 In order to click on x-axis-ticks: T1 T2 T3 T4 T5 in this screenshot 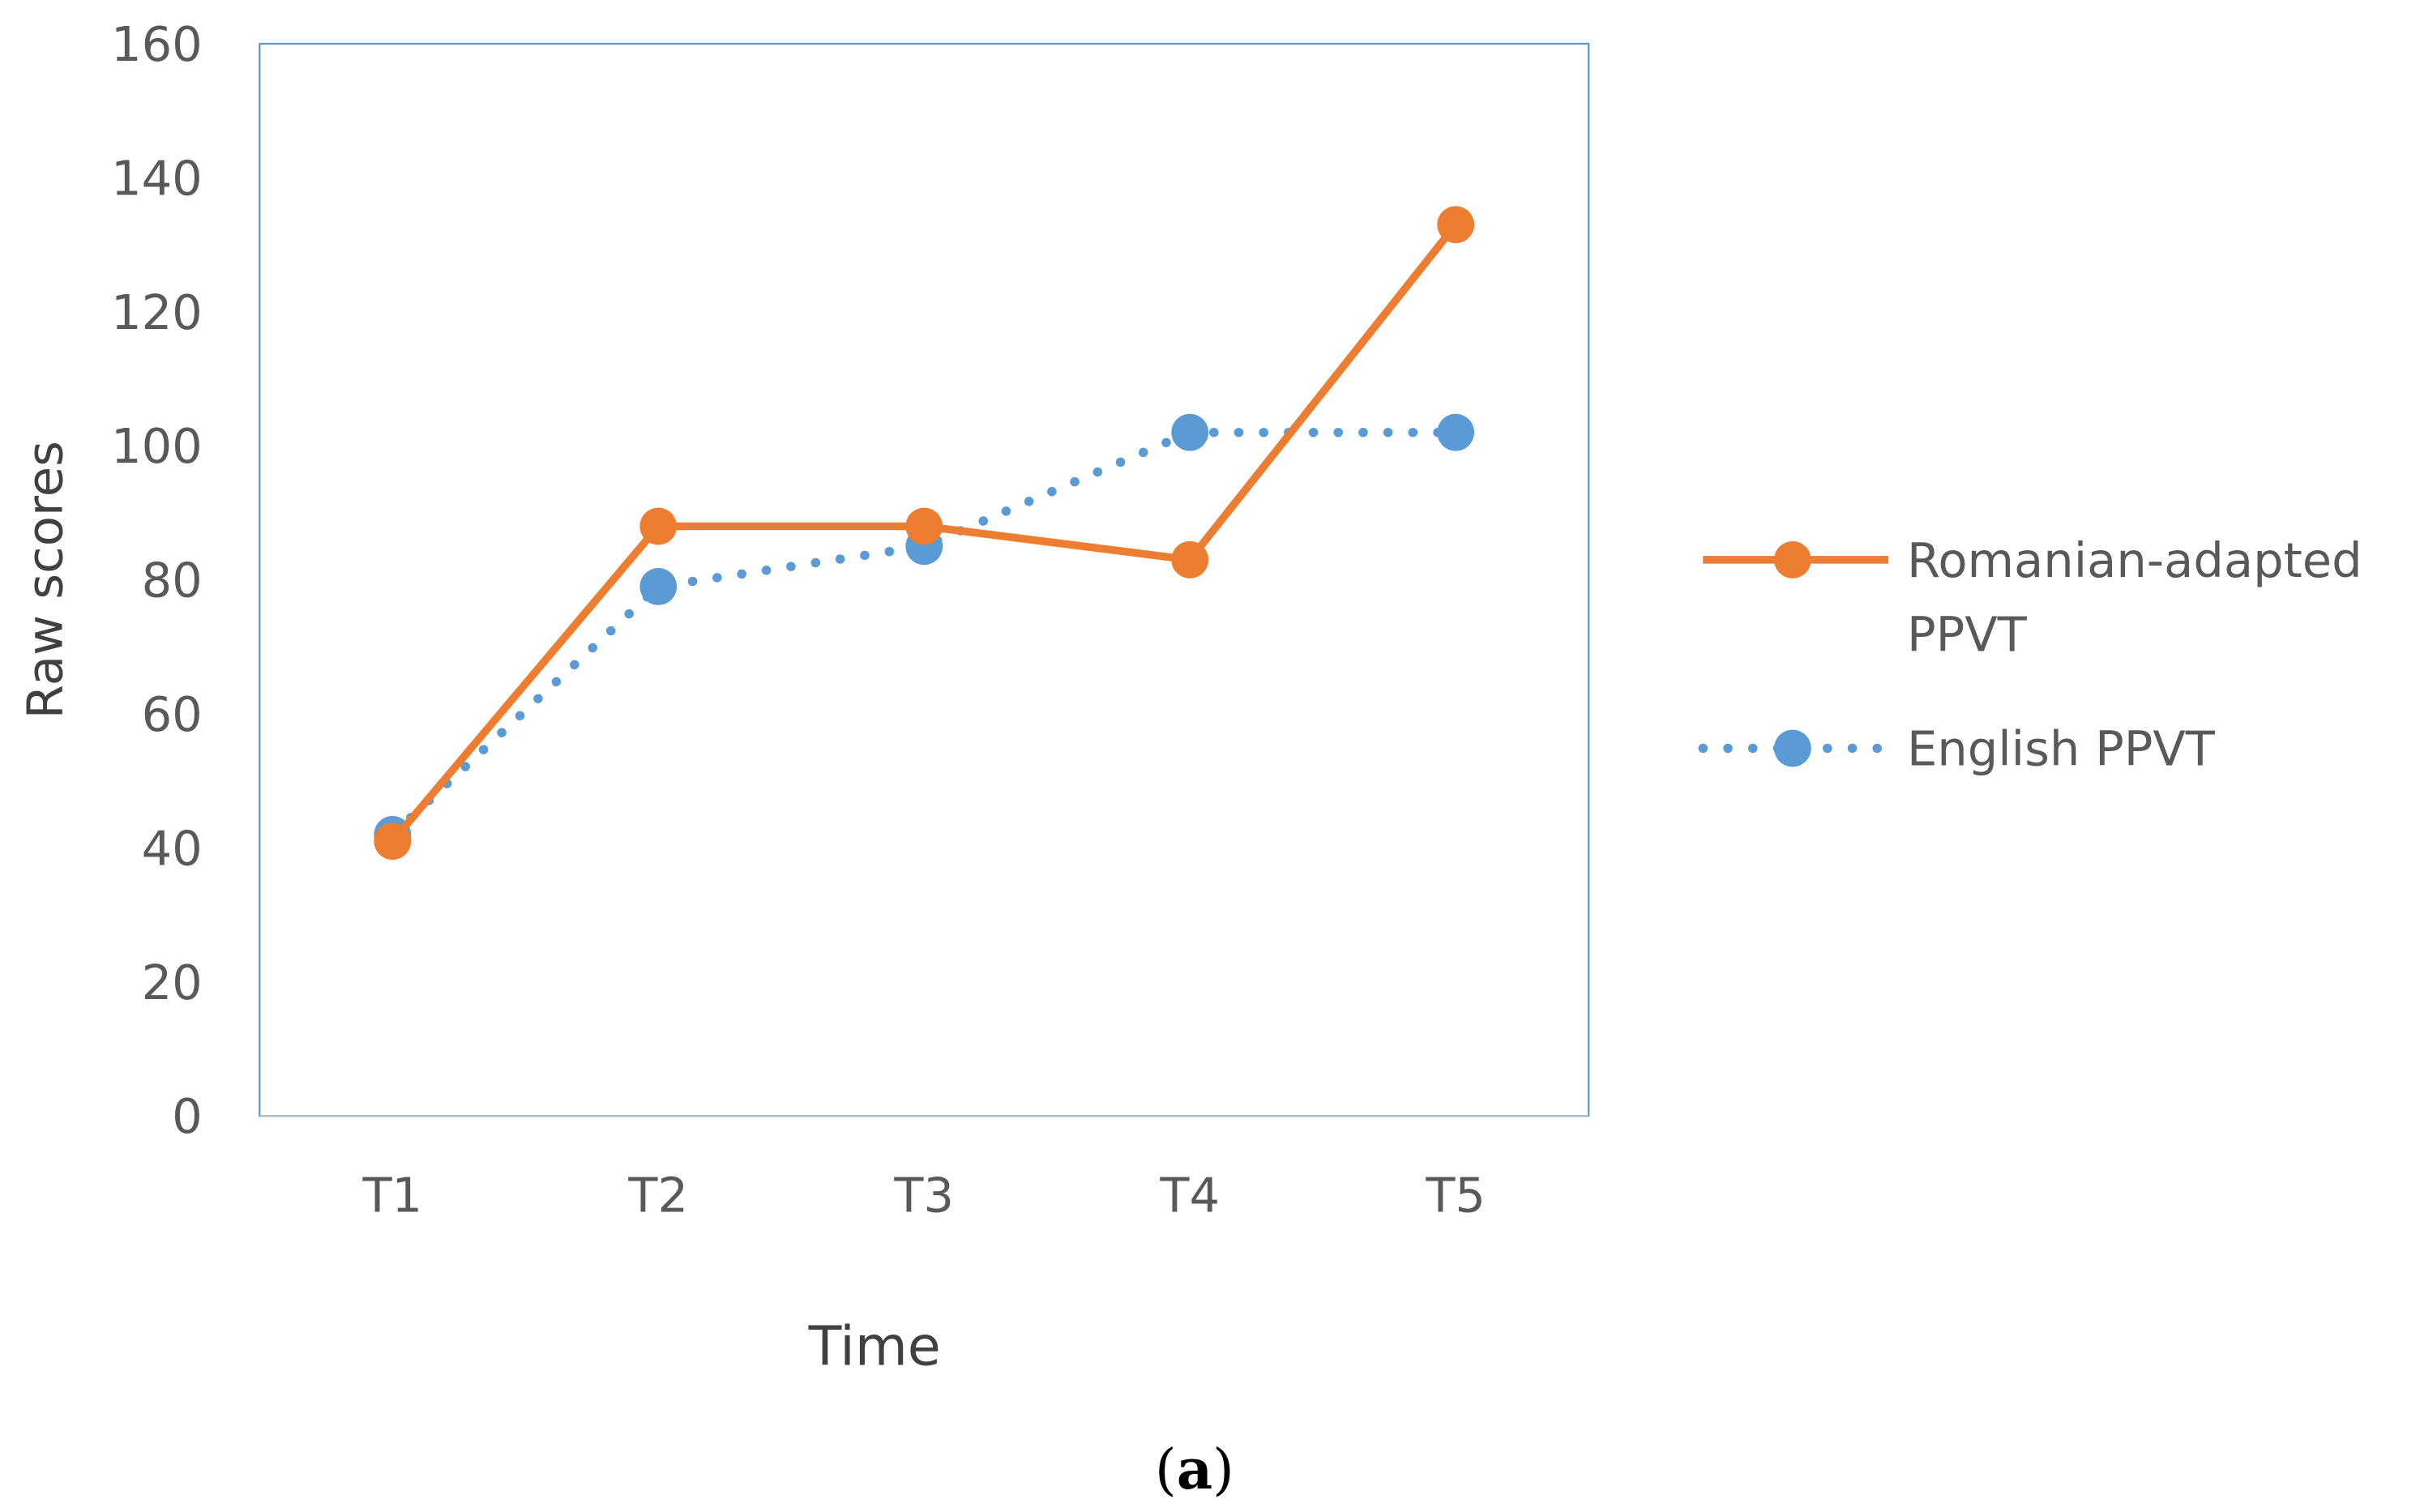, I will do `click(923, 1195)`.